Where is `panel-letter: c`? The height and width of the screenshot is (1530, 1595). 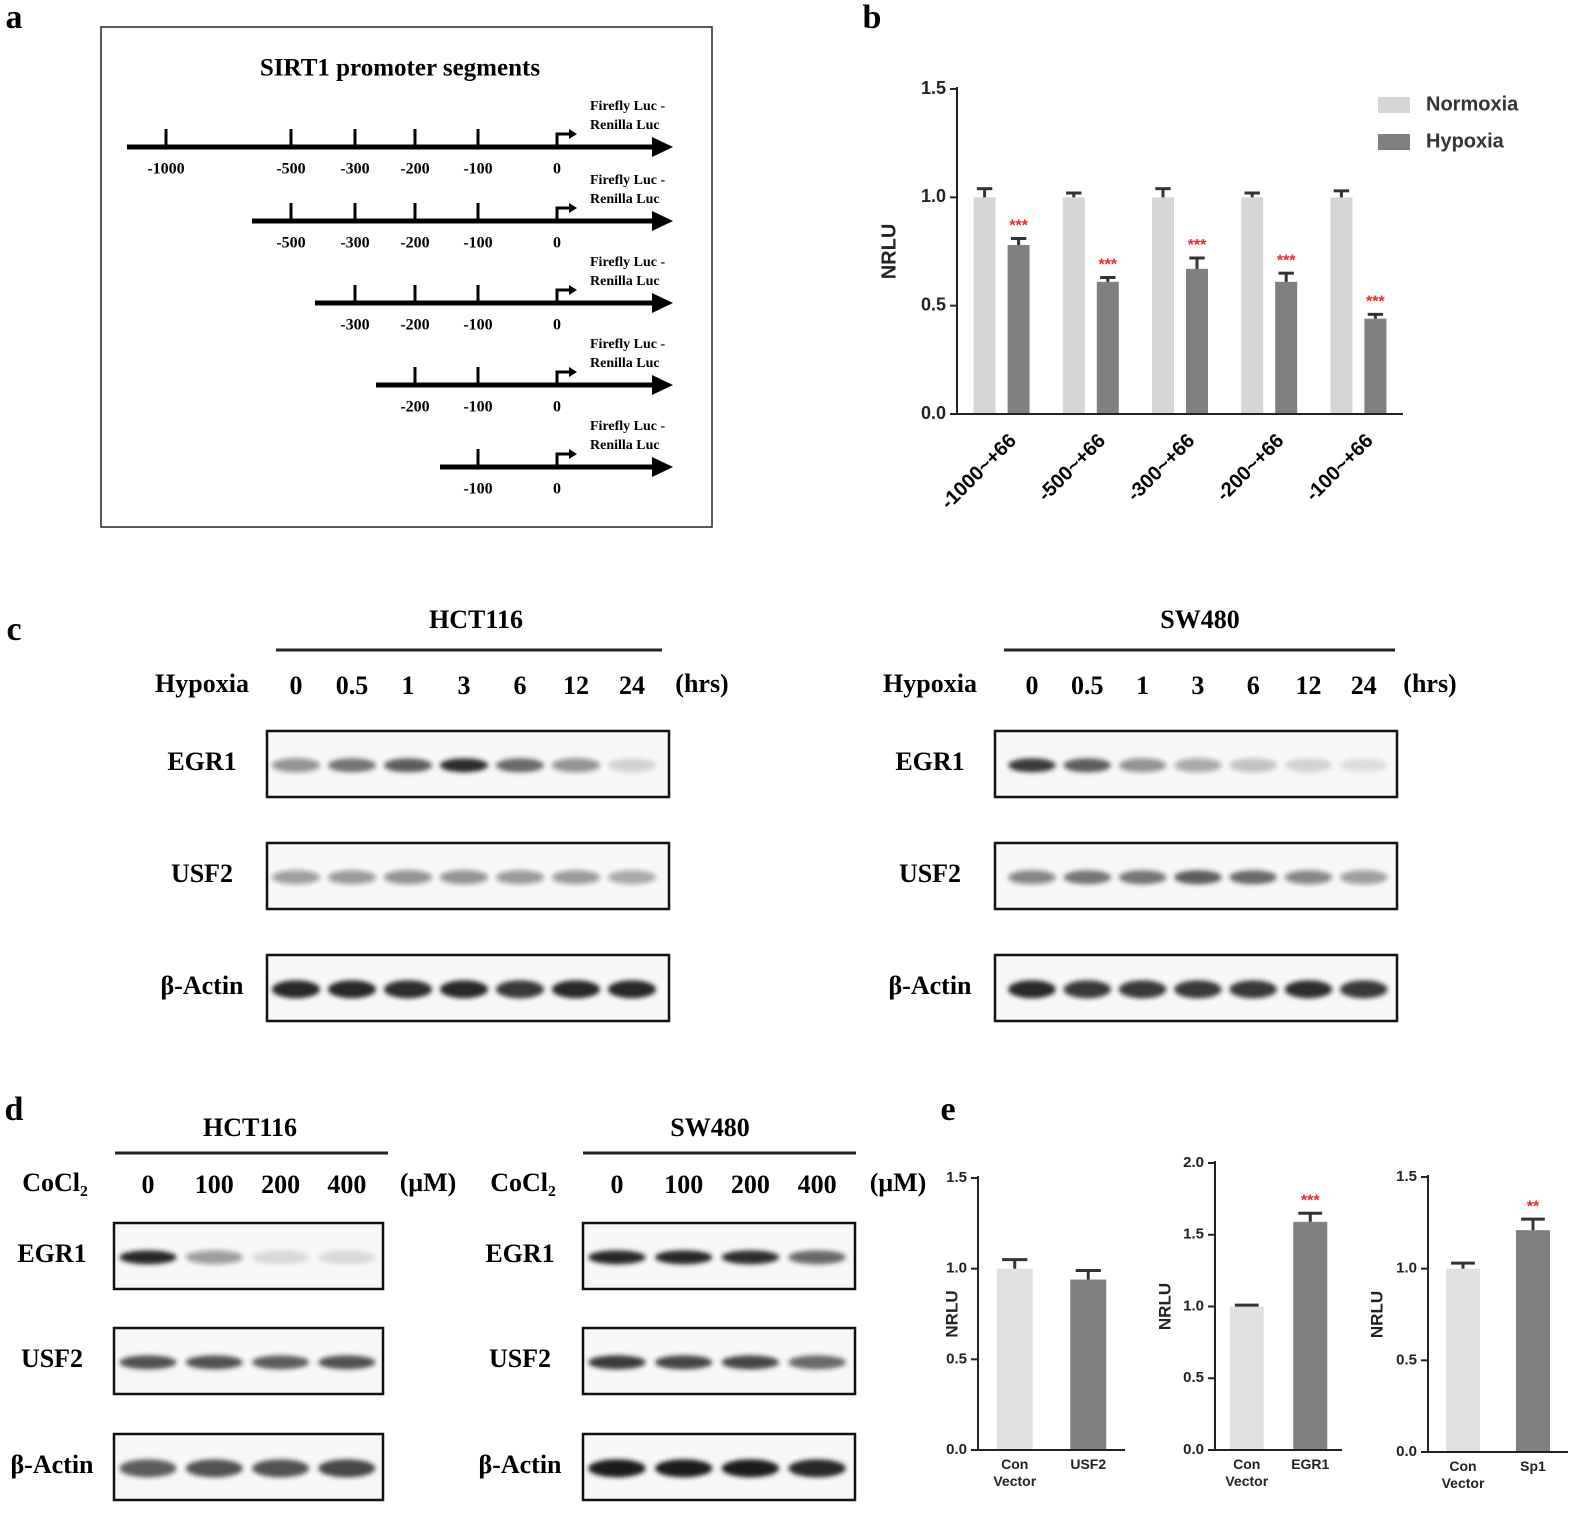
panel-letter: c is located at coordinates (13, 629).